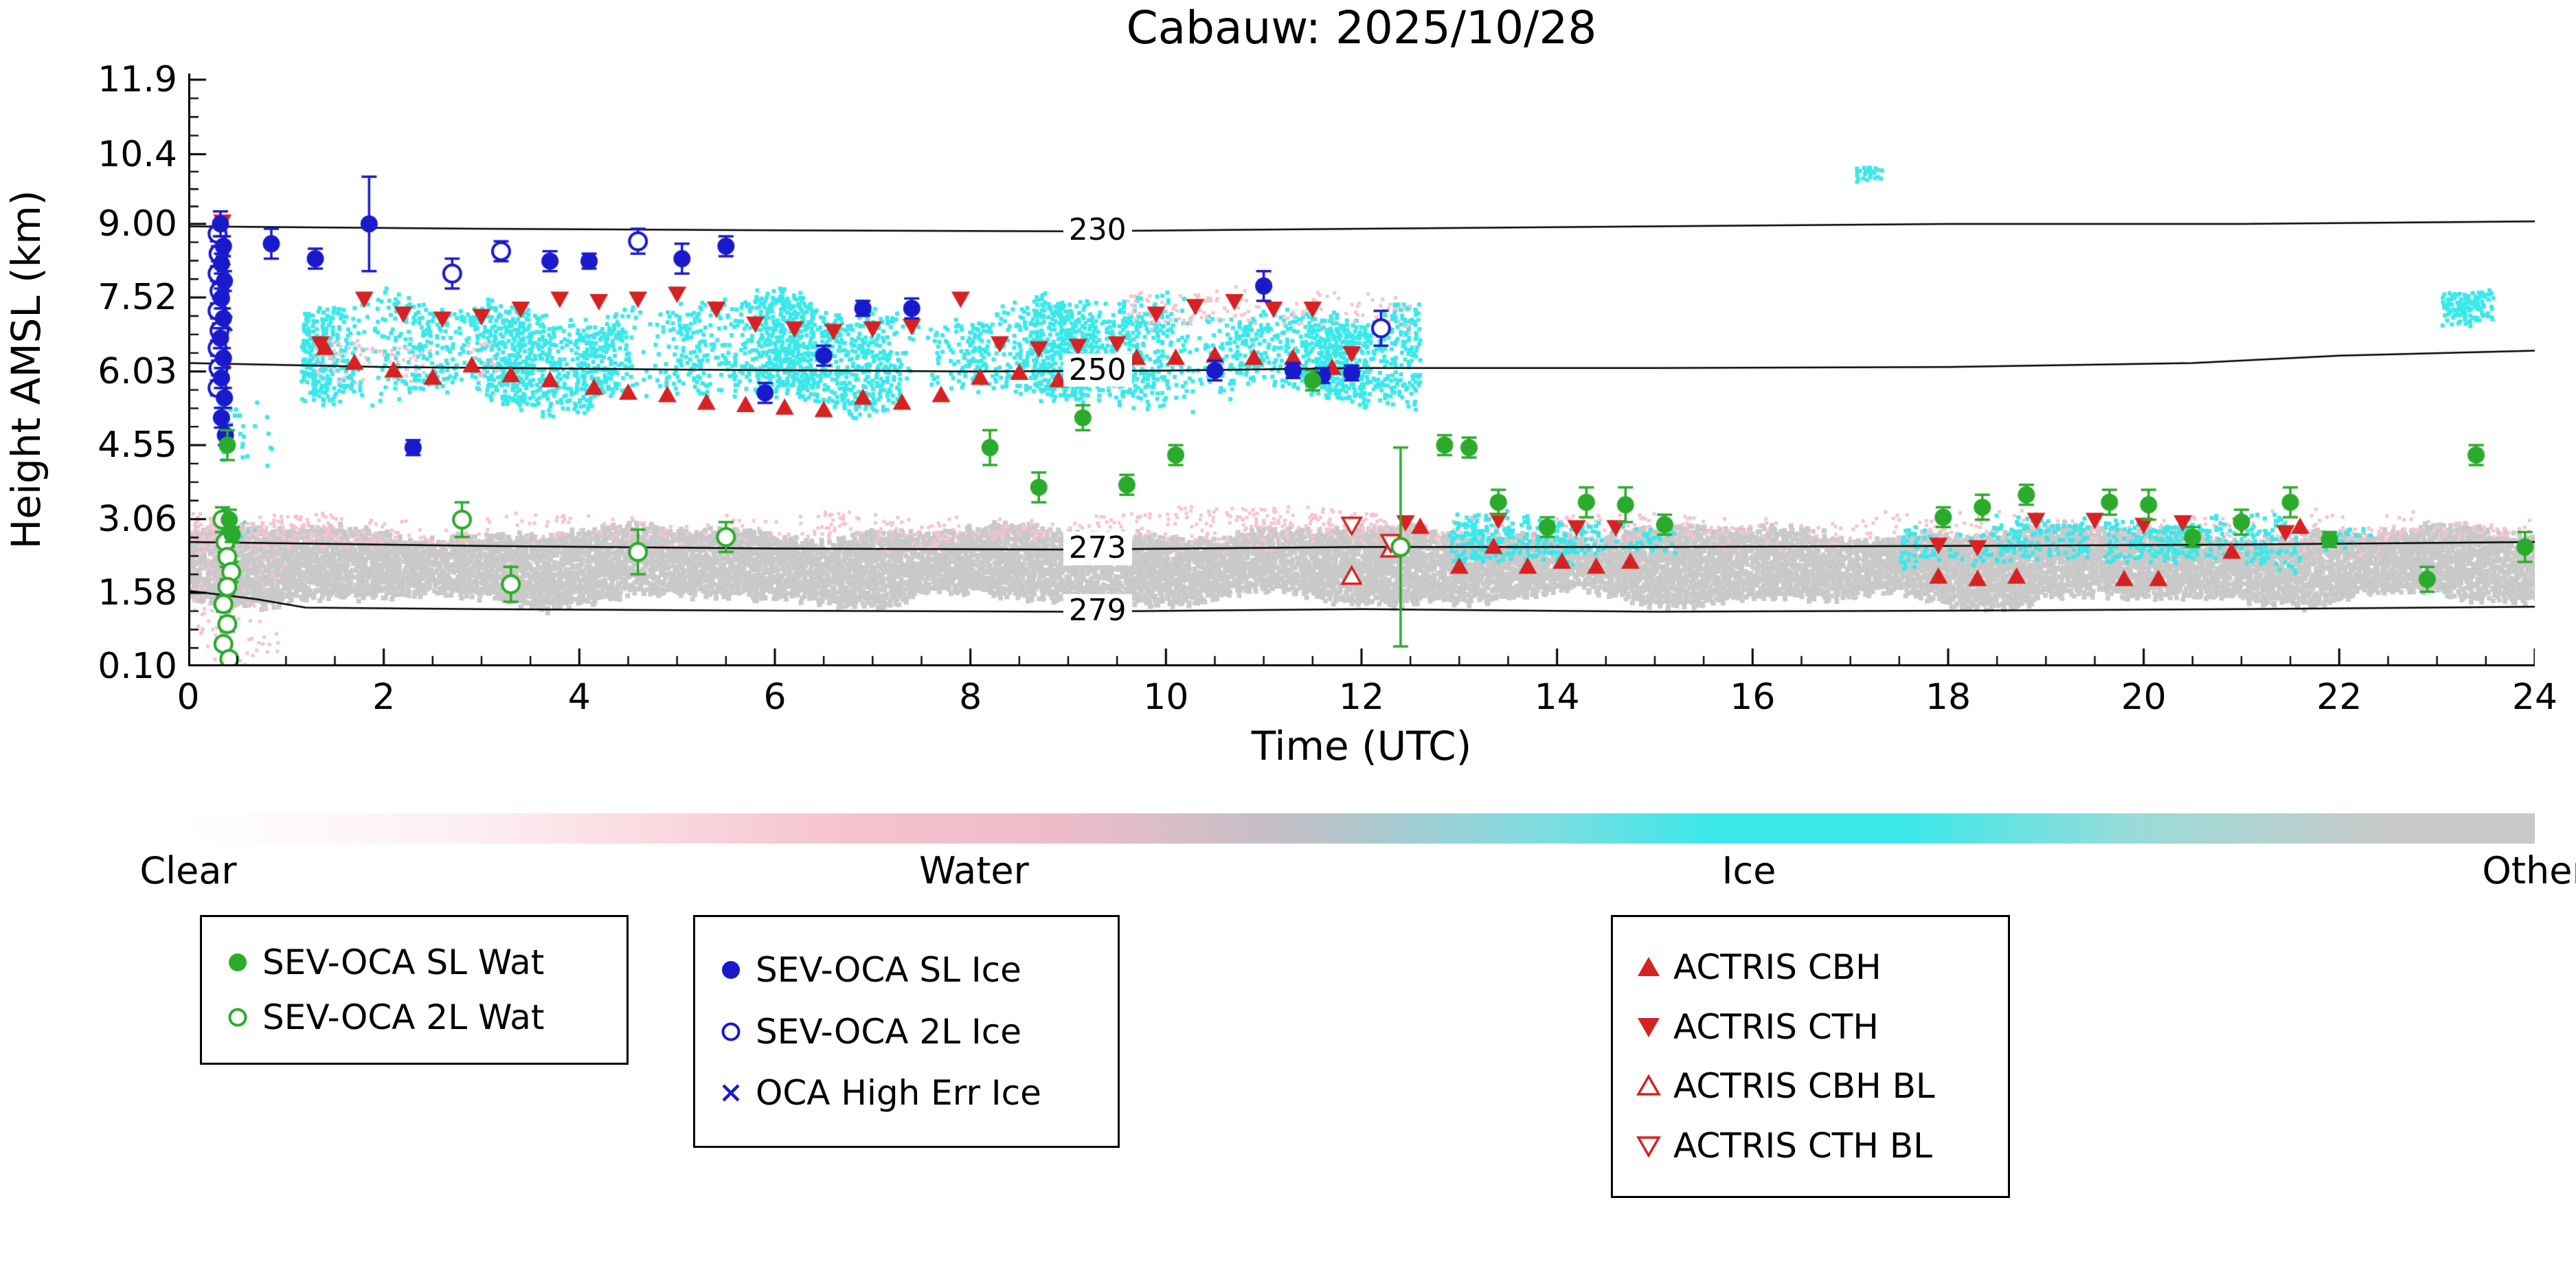 The width and height of the screenshot is (2576, 1288). What do you see at coordinates (2339, 697) in the screenshot?
I see `x-tick-label: 22` at bounding box center [2339, 697].